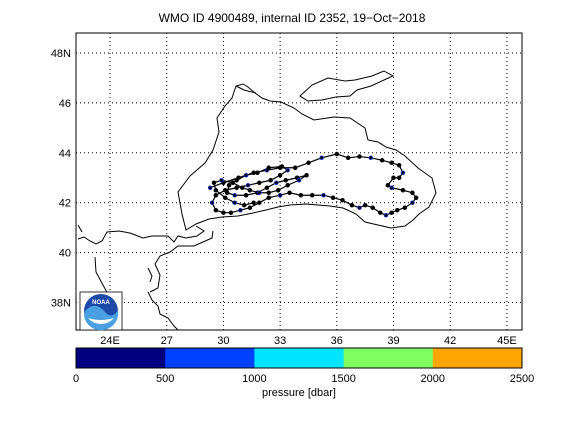  I want to click on lon-tick-label: 27, so click(167, 341).